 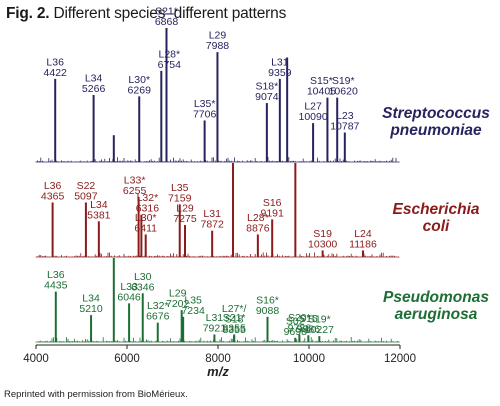 I want to click on species-name: Streptococcus pneumoniae, so click(x=436, y=122).